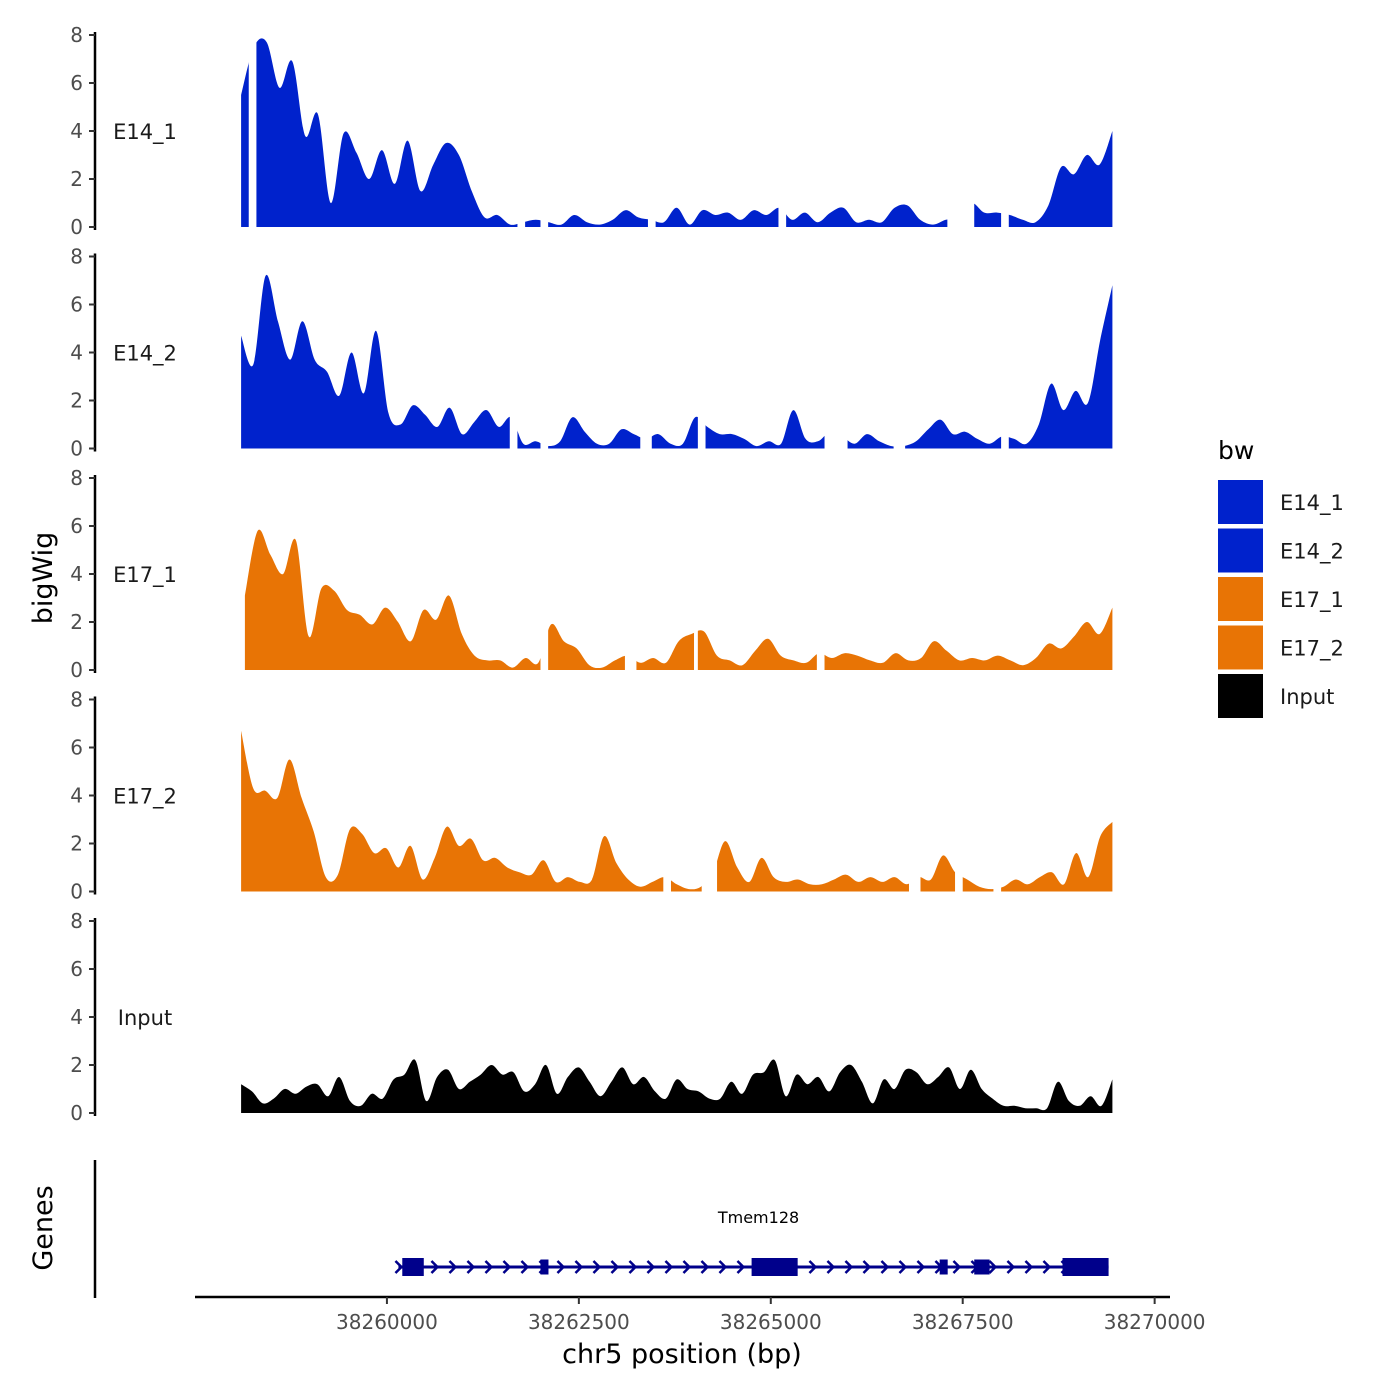 Image resolution: width=1400 pixels, height=1400 pixels. Describe the element at coordinates (1312, 600) in the screenshot. I see `legend-label-E17_1: E17_1` at that location.